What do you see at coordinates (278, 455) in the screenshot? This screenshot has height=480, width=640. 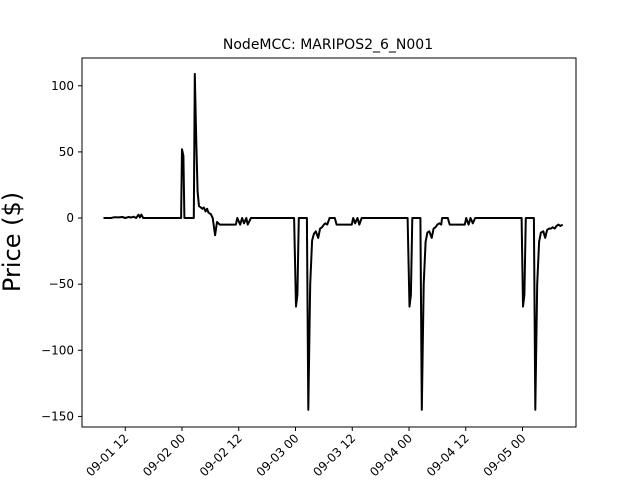 I see `x-tick-label: 09-03 00` at bounding box center [278, 455].